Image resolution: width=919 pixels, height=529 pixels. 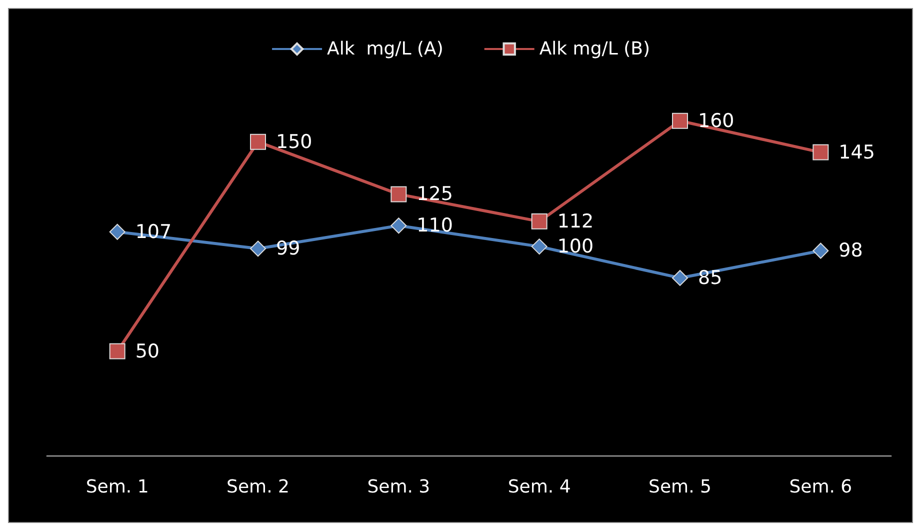 What do you see at coordinates (680, 487) in the screenshot?
I see `x-tick-label: Sem. 5` at bounding box center [680, 487].